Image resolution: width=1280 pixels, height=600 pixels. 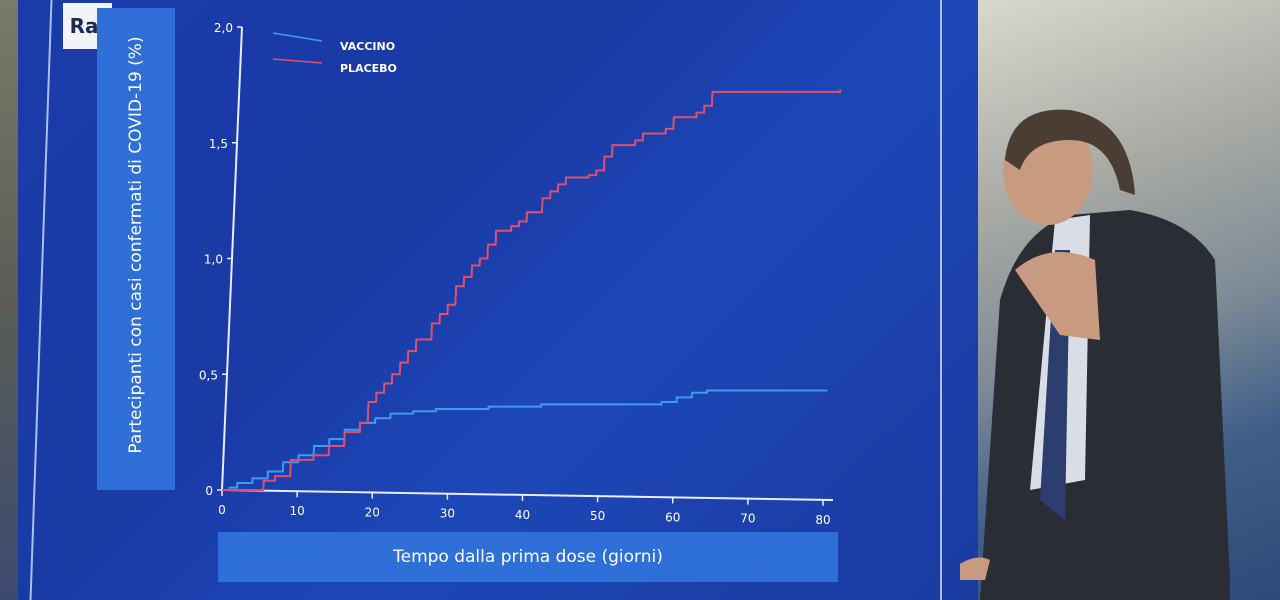 What do you see at coordinates (822, 520) in the screenshot?
I see `x-tick-label: 80` at bounding box center [822, 520].